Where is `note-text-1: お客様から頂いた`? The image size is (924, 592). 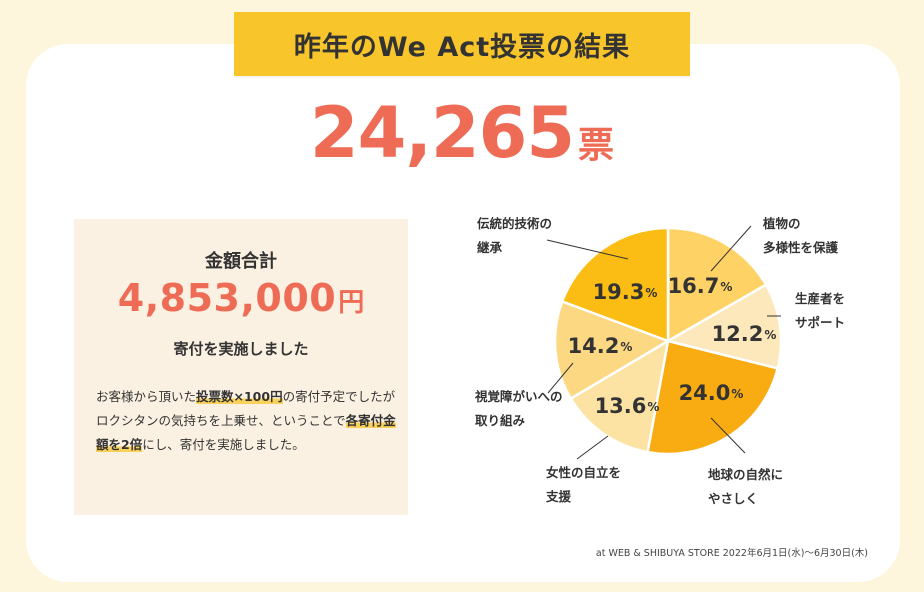
note-text-1: お客様から頂いた is located at coordinates (146, 396).